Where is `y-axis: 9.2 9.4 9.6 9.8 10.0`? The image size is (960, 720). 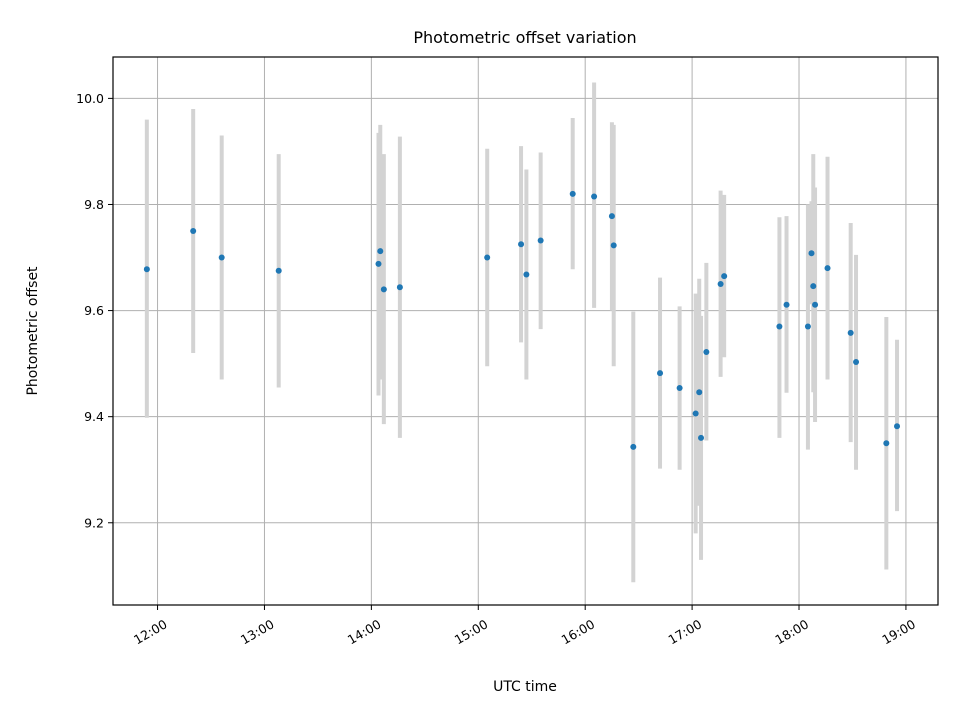
y-axis: 9.2 9.4 9.6 9.8 10.0 is located at coordinates (94, 310).